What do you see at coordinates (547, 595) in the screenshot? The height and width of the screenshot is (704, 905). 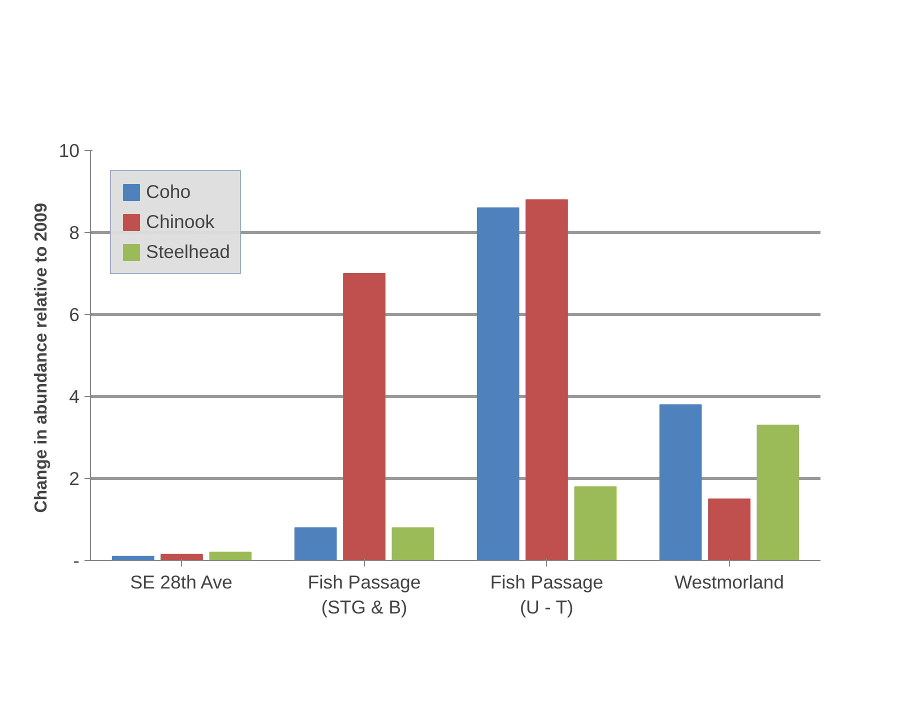 I see `x-tick-label: Fish Passage (U - T)` at bounding box center [547, 595].